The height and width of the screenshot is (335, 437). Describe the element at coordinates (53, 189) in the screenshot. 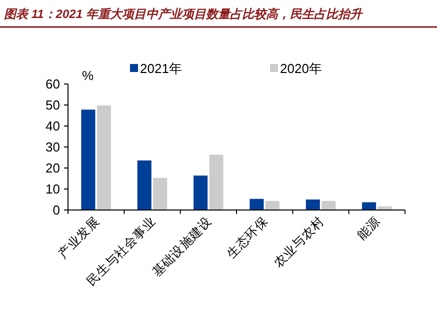

I see `y-tick-label: 10` at that location.